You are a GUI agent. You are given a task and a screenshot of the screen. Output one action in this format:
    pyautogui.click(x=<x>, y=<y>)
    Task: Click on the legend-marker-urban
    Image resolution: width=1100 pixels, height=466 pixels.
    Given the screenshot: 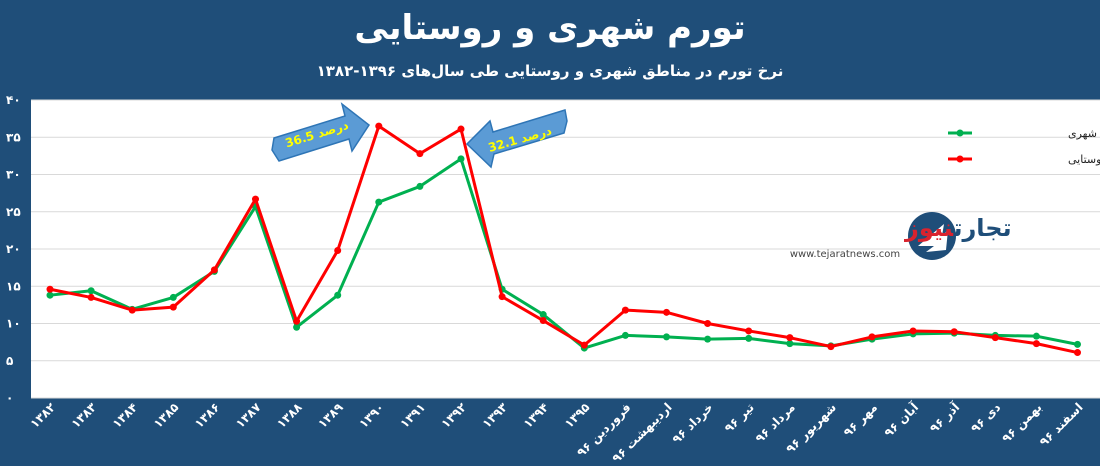 What is the action you would take?
    pyautogui.click(x=960, y=133)
    